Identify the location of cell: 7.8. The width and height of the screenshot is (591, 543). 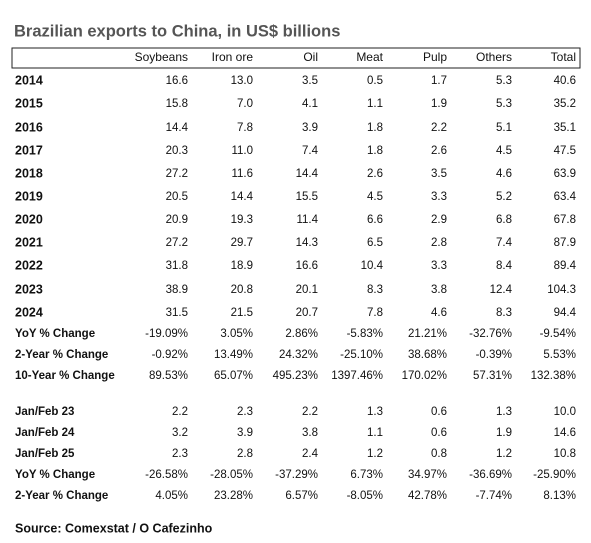
(245, 128).